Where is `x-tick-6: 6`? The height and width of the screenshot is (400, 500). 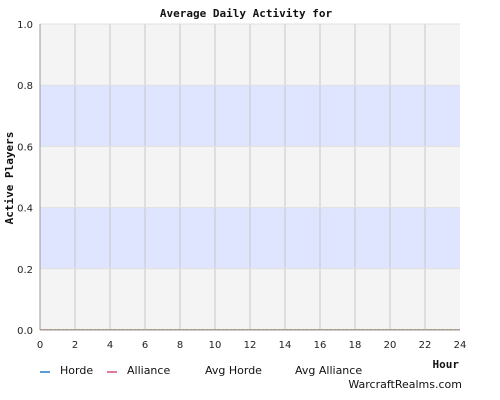 x-tick-6: 6 is located at coordinates (145, 345).